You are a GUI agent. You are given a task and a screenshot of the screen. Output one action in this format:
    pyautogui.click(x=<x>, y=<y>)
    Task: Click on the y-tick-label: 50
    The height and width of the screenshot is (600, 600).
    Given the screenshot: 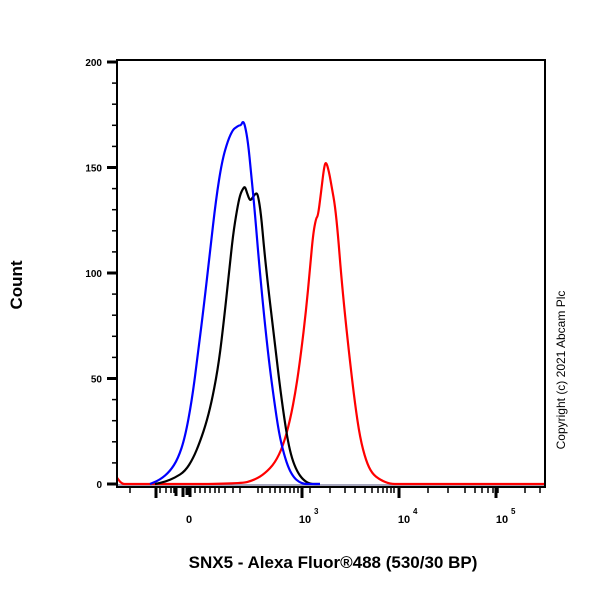 What is the action you would take?
    pyautogui.click(x=97, y=380)
    